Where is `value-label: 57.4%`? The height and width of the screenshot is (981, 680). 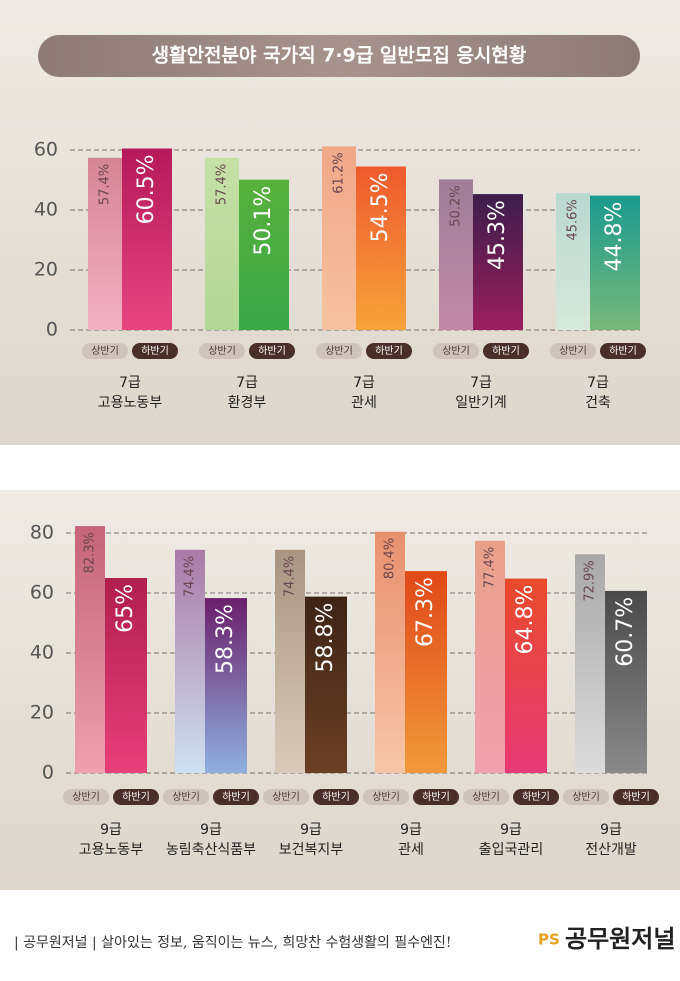
value-label: 57.4% is located at coordinates (222, 184).